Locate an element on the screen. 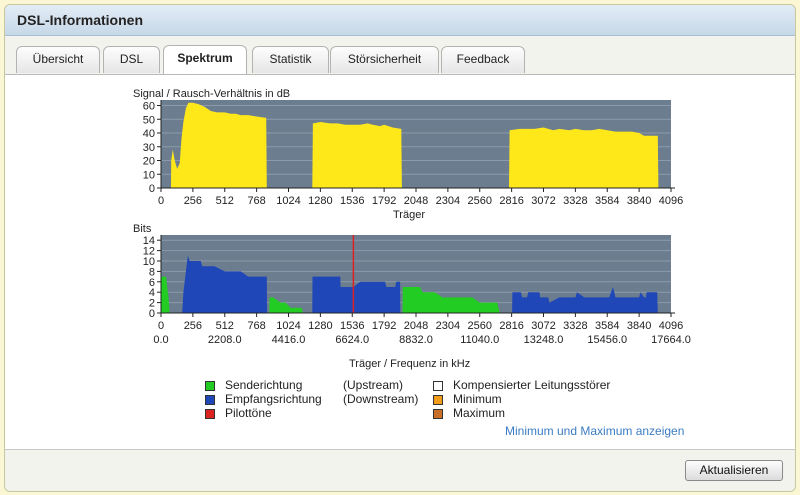 This screenshot has height=495, width=800. freq-tick-label: 13248.0 is located at coordinates (544, 340).